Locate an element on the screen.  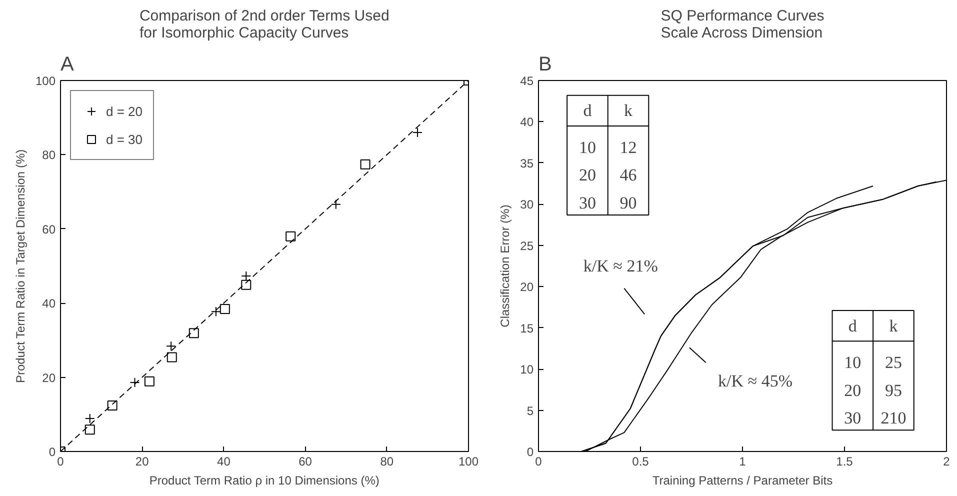
chart-title: Comparison of 2nd order Terms Used for Isomorphic Capacity Curves is located at coordinates (264, 25).